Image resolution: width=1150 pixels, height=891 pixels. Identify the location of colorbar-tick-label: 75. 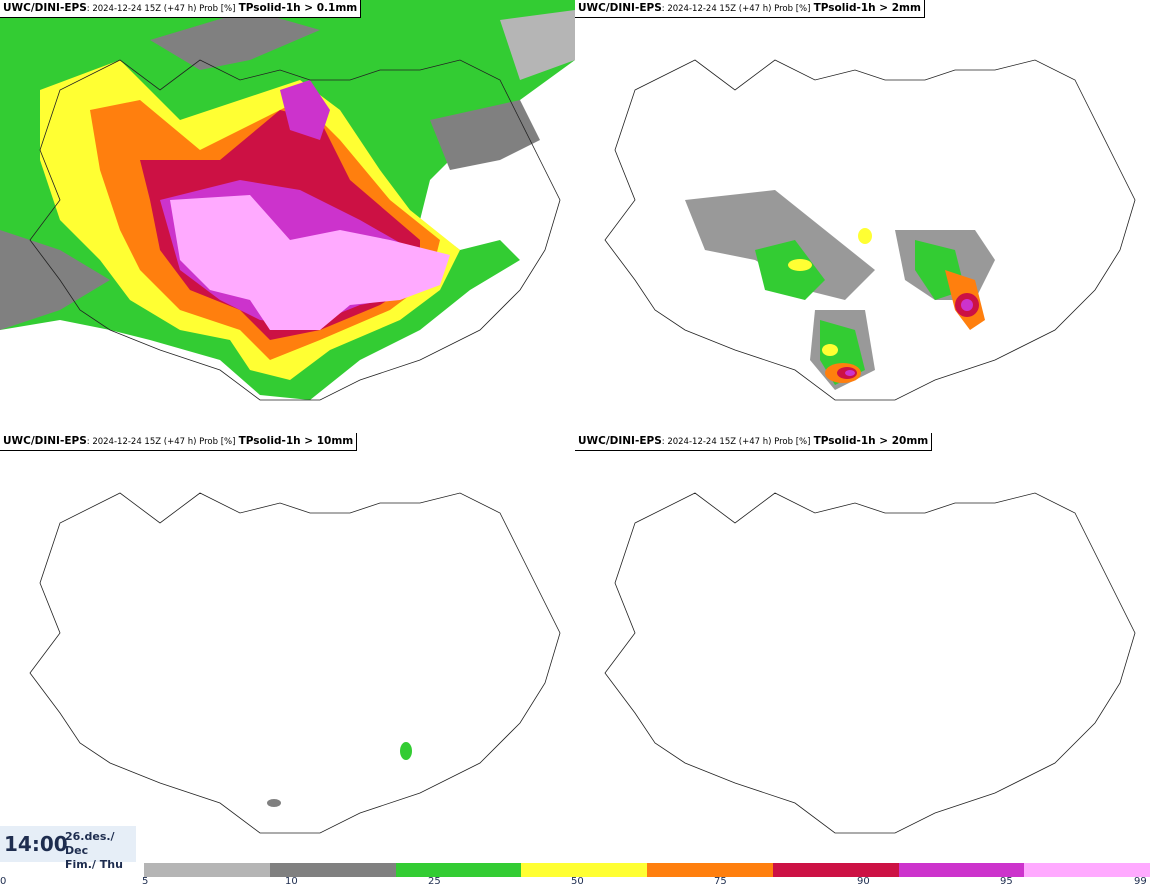
(720, 881).